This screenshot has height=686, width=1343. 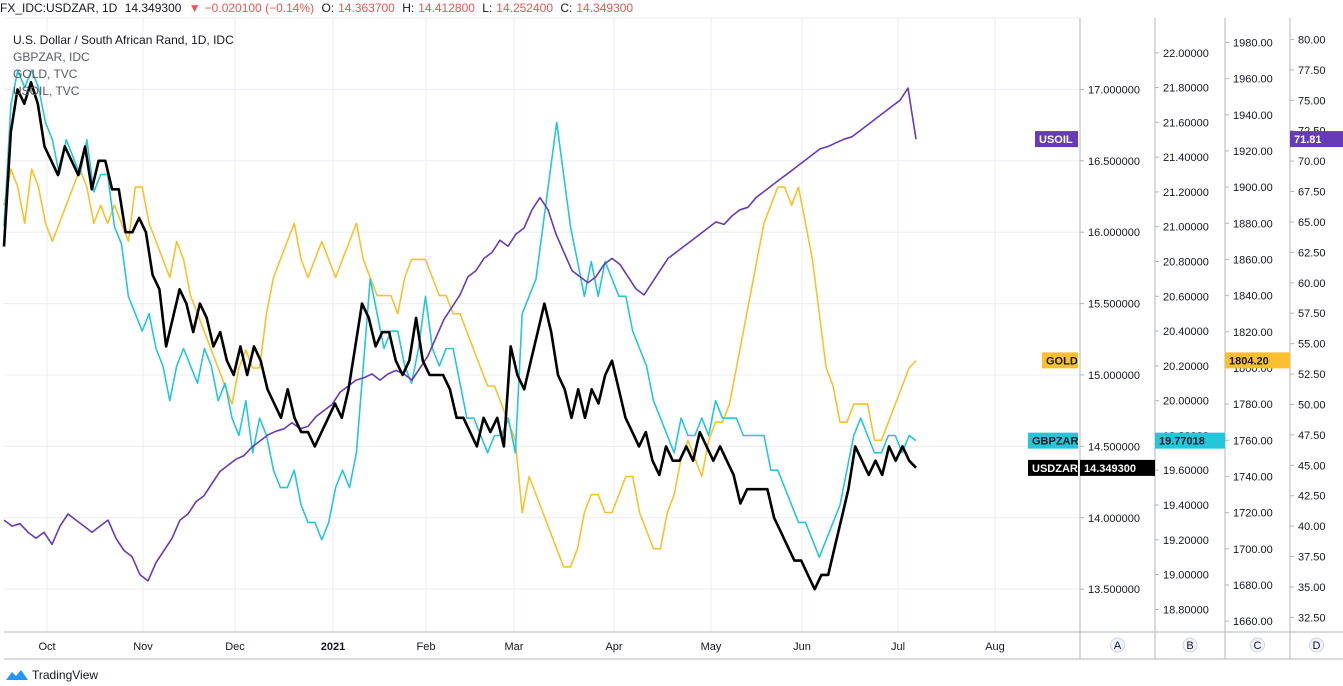 What do you see at coordinates (408, 8) in the screenshot?
I see `high-label: H:` at bounding box center [408, 8].